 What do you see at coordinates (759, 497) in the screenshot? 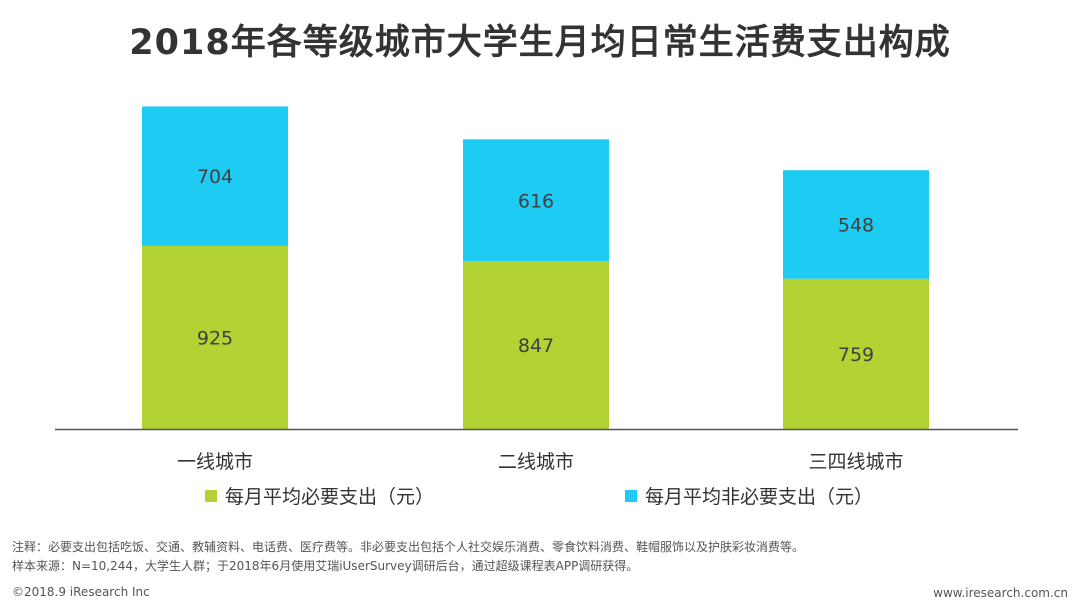
I see `legend-label-optional: 每月平均非必要支出（元）` at bounding box center [759, 497].